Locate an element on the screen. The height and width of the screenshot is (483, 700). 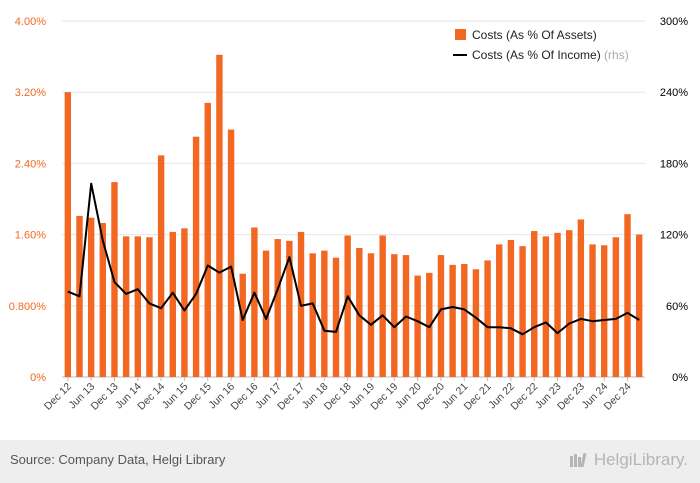
y-left-tick-label: 2.40% is located at coordinates (30, 164).